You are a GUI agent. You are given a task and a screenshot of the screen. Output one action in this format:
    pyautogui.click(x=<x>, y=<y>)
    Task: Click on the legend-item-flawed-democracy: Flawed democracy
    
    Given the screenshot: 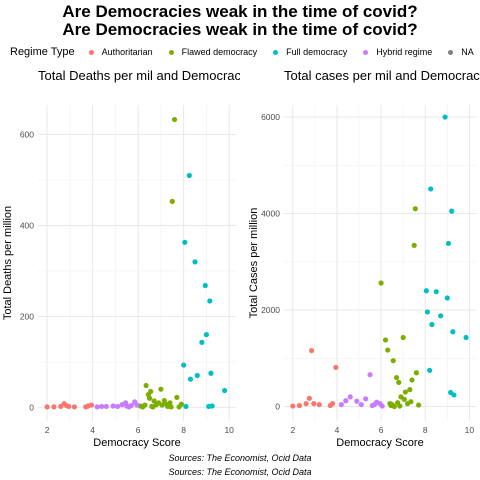 What is the action you would take?
    pyautogui.click(x=213, y=52)
    